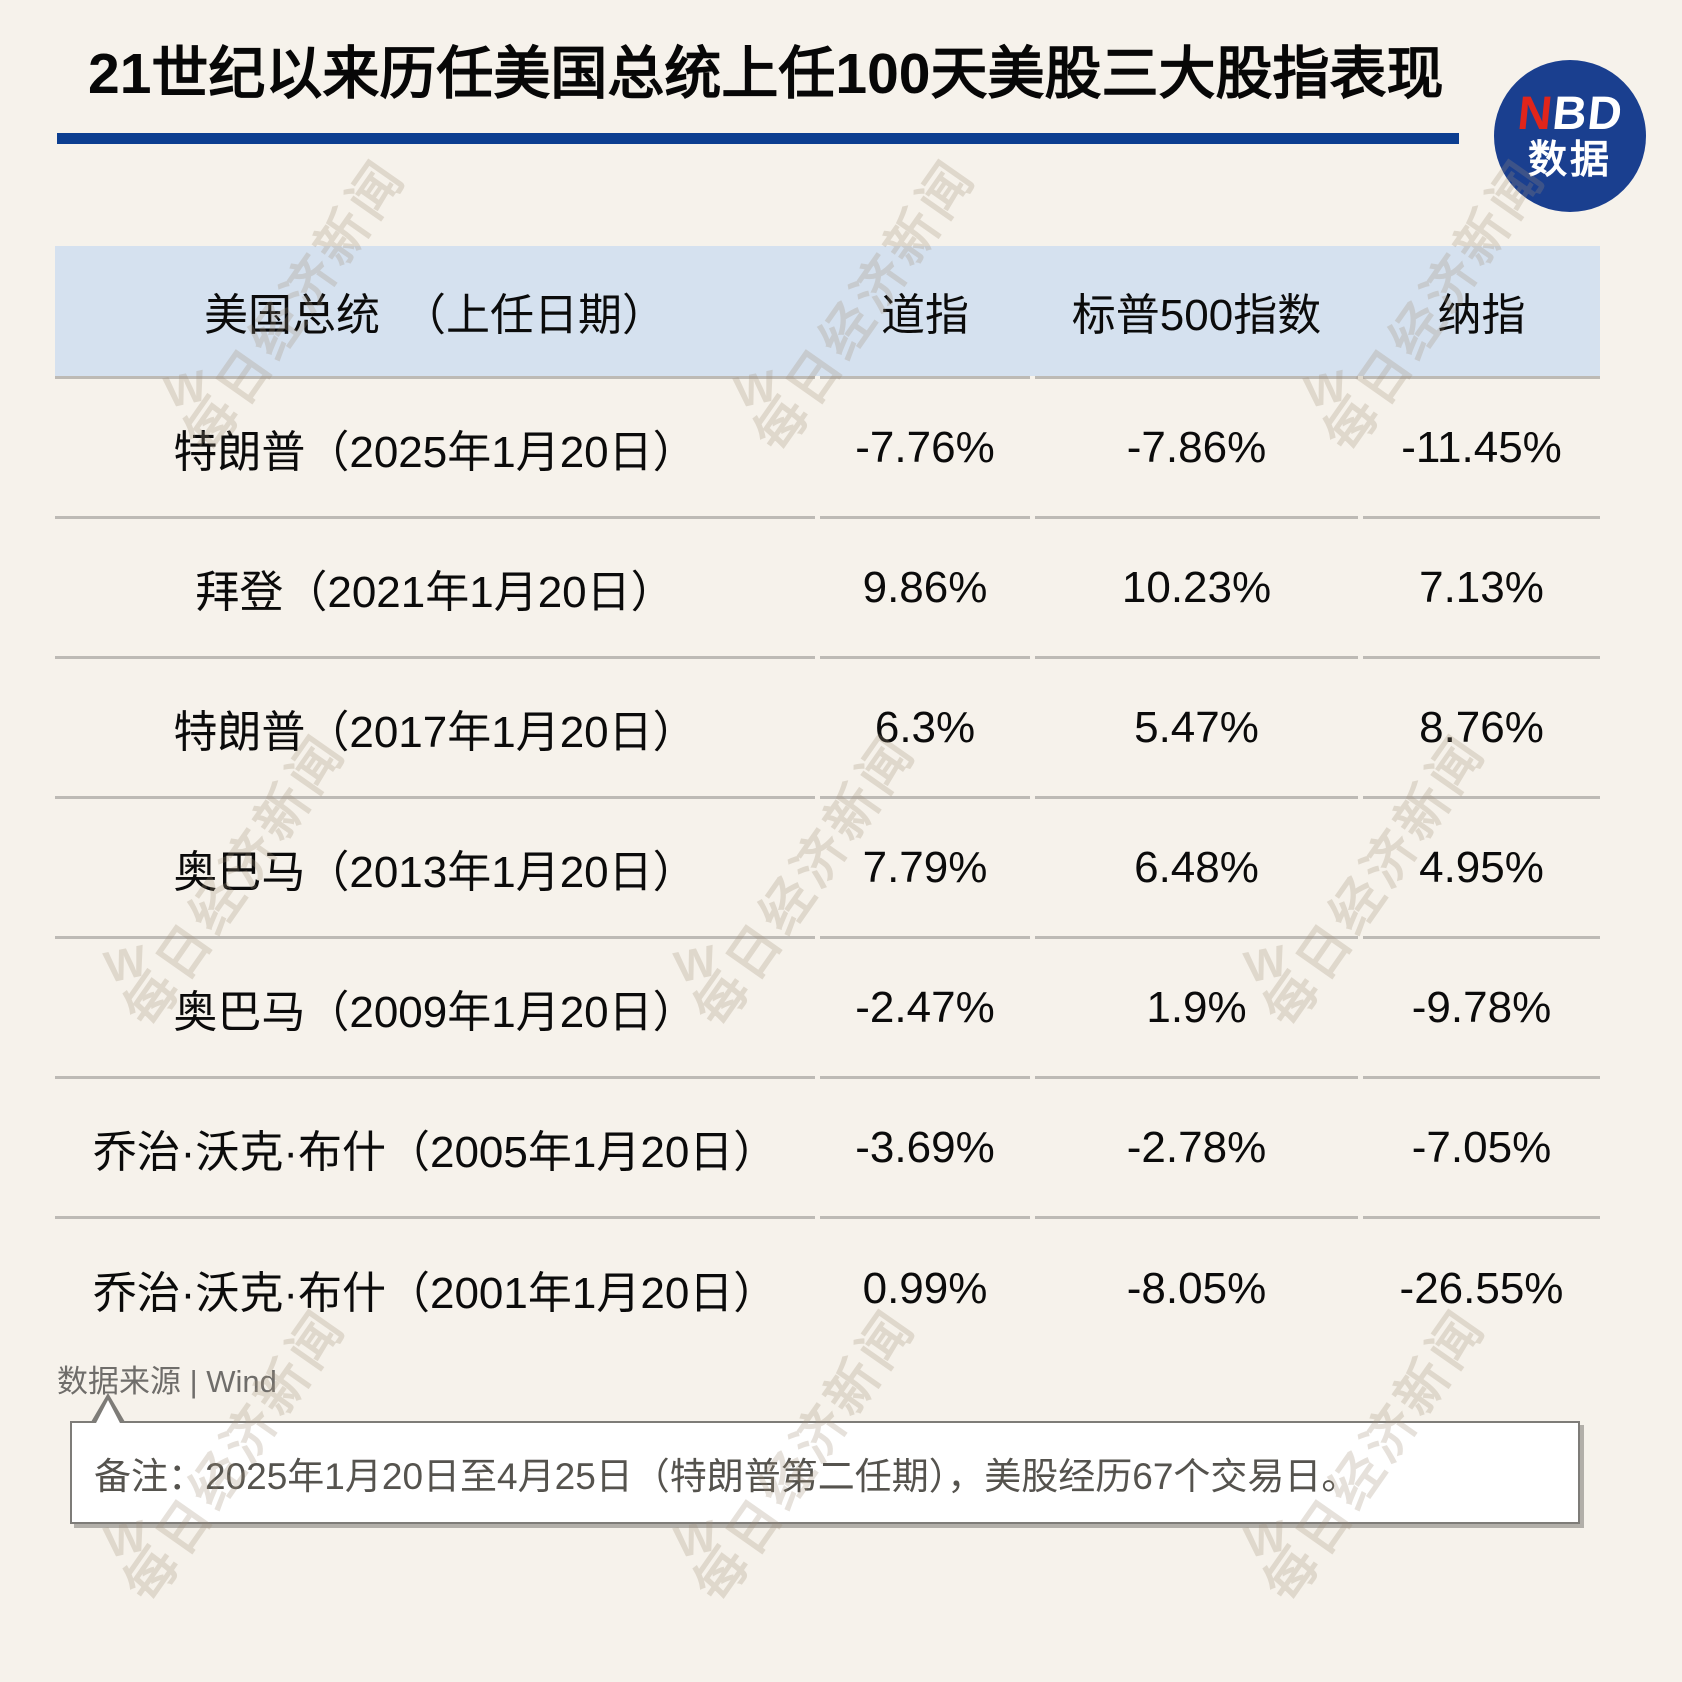 The width and height of the screenshot is (1682, 1682). Describe the element at coordinates (1535, 112) in the screenshot. I see `nbd-logo-n: N` at that location.